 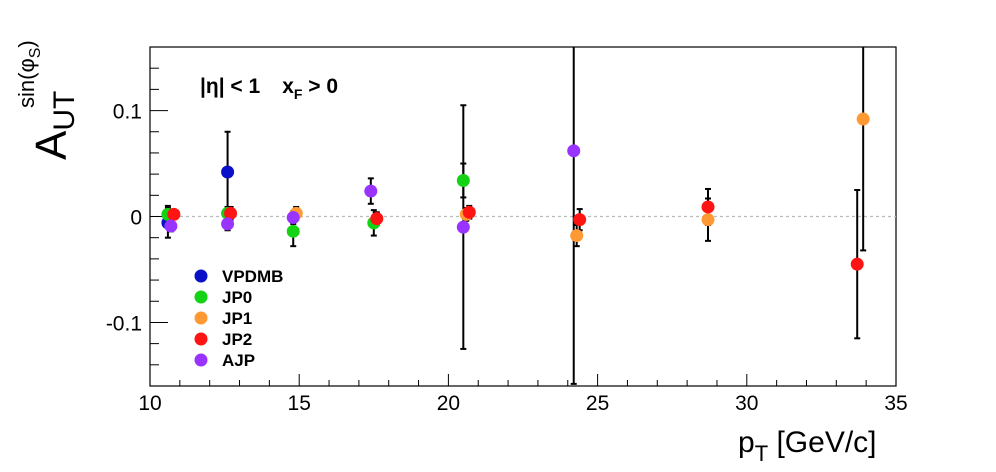 What do you see at coordinates (124, 218) in the screenshot?
I see `y-tick-labels: -0.1 0 0.1` at bounding box center [124, 218].